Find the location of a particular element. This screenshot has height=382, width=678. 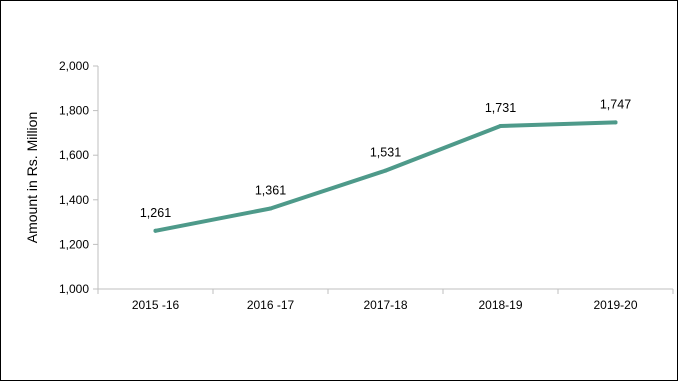

y-tick-label: 1,600 is located at coordinates (74, 155).